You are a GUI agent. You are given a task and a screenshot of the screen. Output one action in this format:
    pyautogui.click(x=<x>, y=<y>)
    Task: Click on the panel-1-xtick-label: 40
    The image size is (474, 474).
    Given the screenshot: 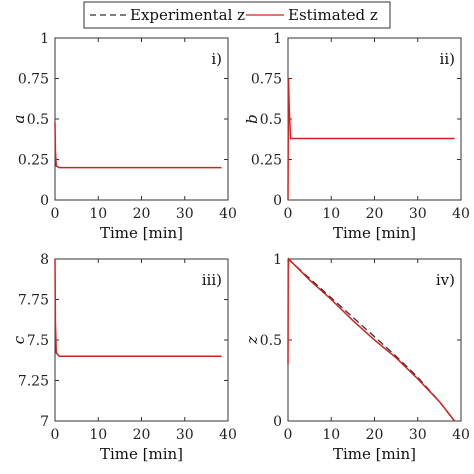 What is the action you would take?
    pyautogui.click(x=228, y=214)
    